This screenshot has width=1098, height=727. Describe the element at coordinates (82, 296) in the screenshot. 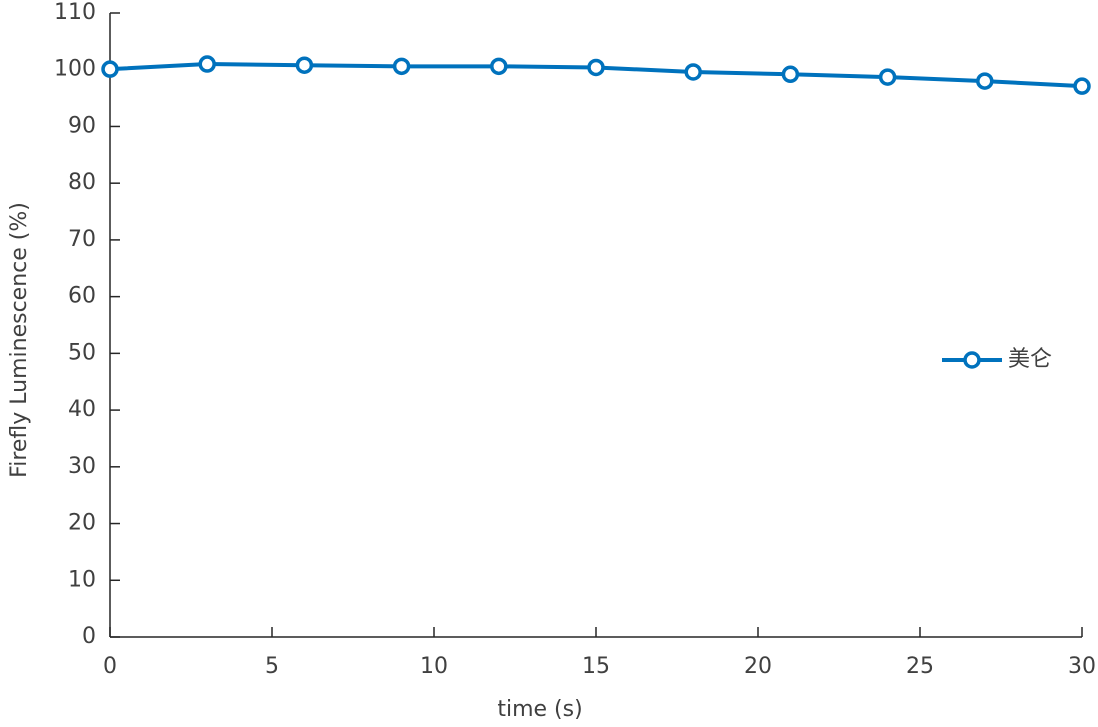

I see `y-tick-label: 60` at that location.